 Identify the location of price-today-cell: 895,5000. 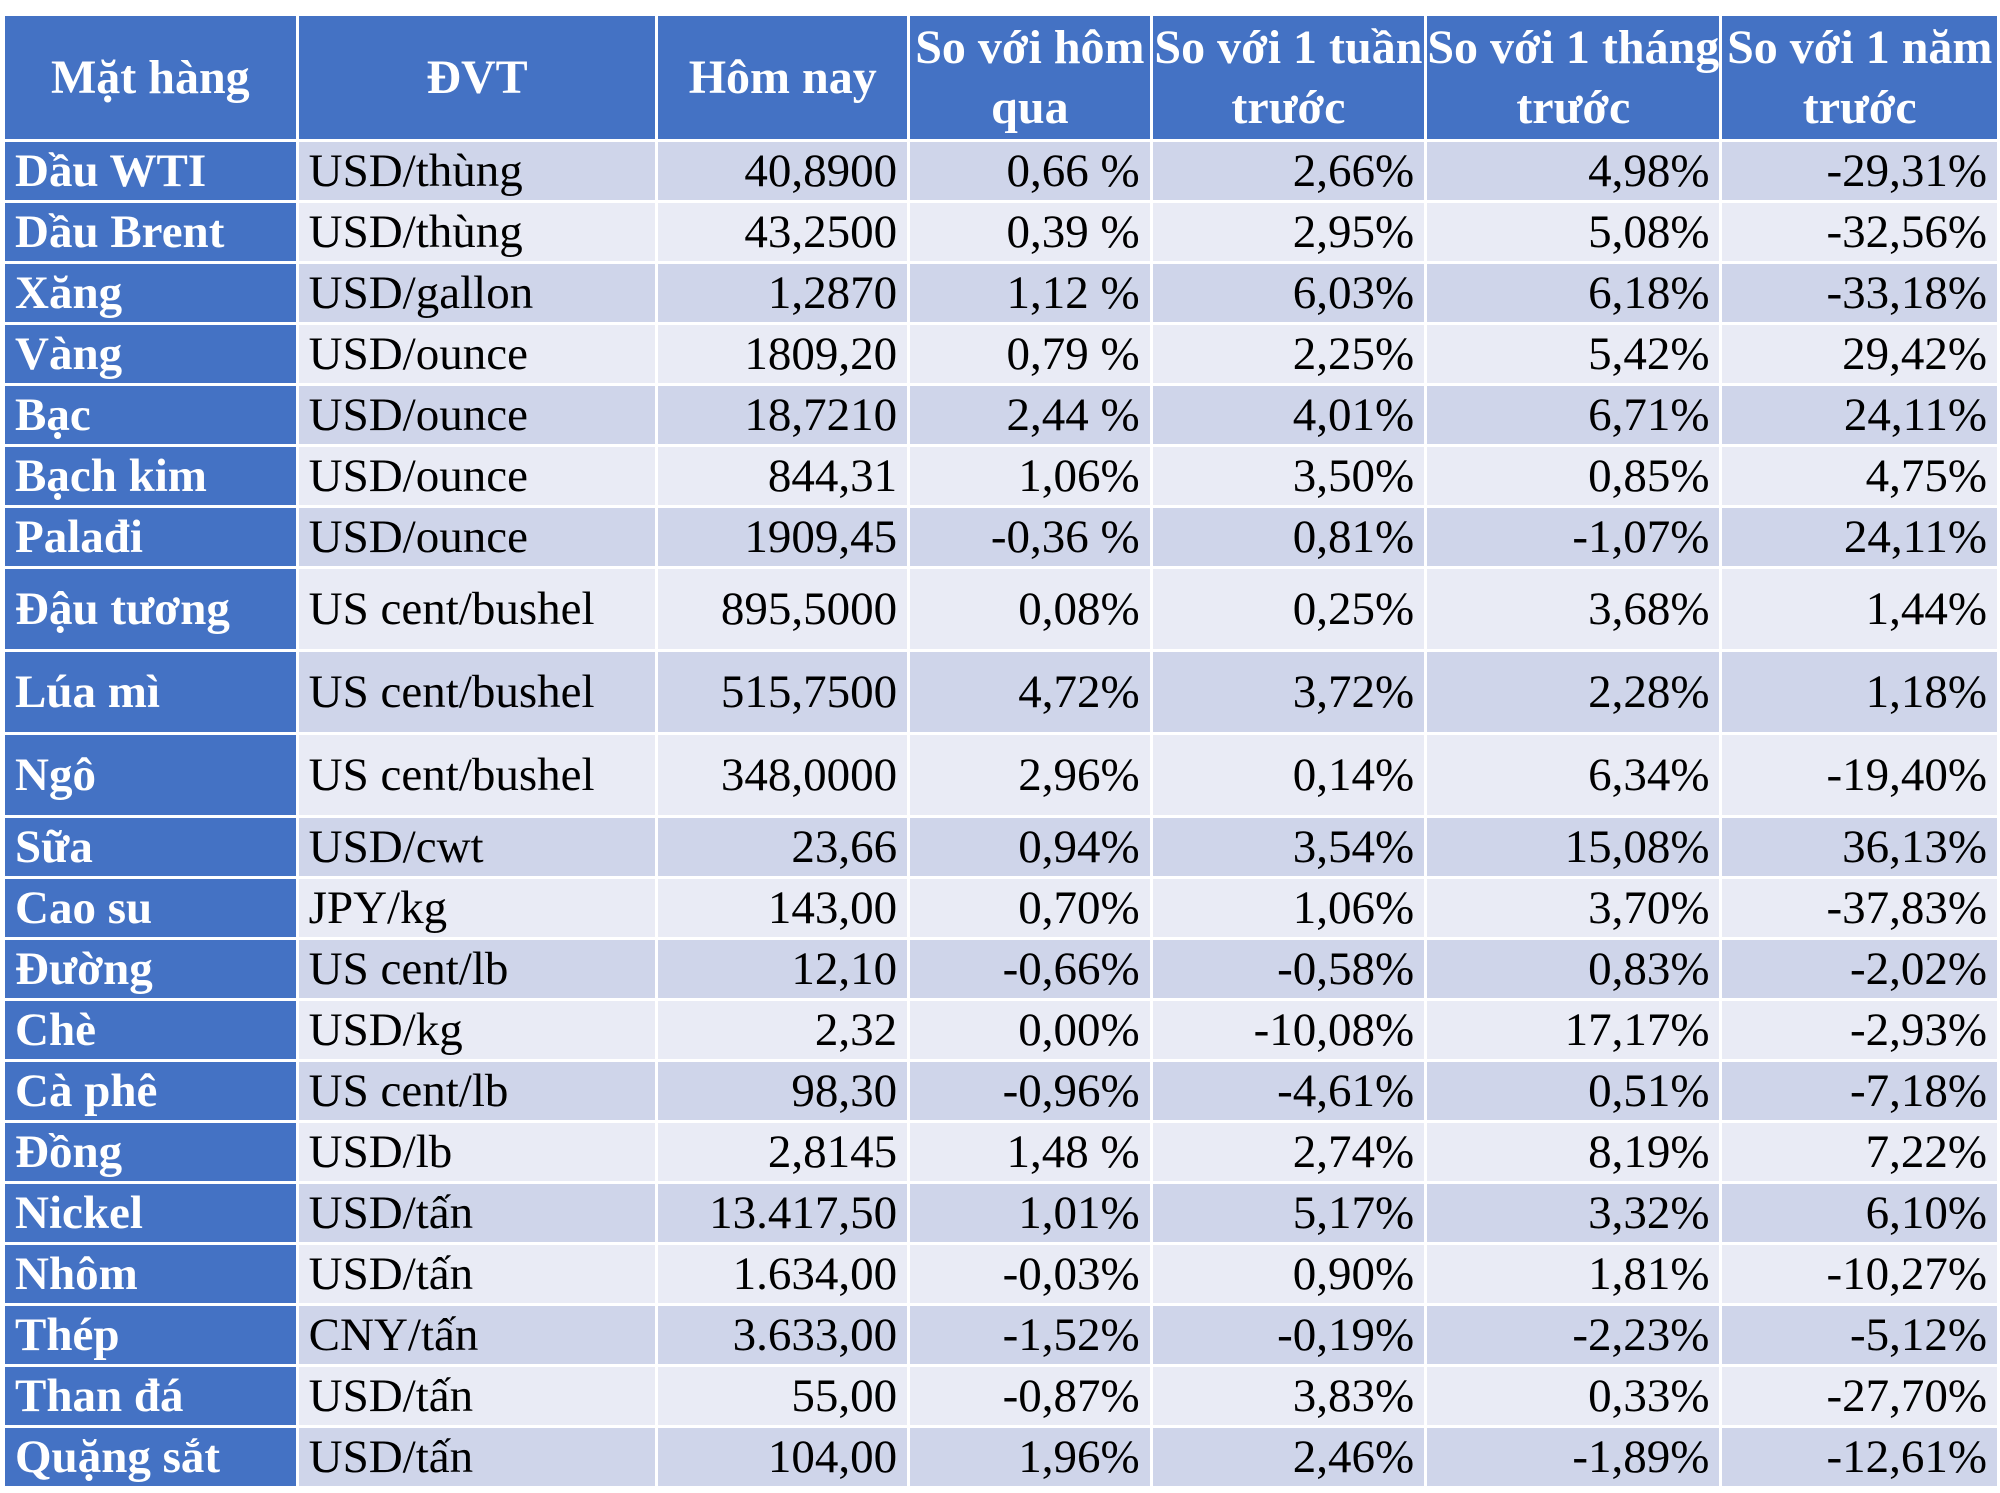
(783, 609).